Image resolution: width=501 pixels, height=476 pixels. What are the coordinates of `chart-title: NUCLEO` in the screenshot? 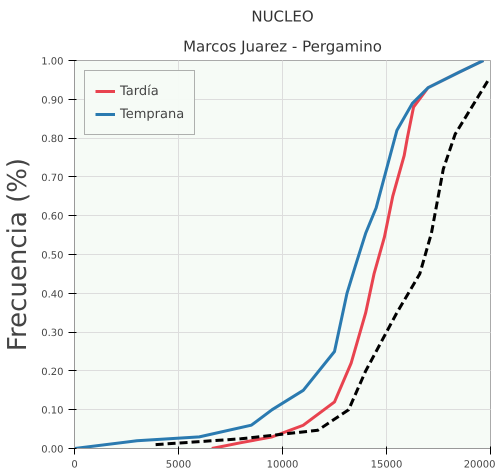 It's located at (282, 17).